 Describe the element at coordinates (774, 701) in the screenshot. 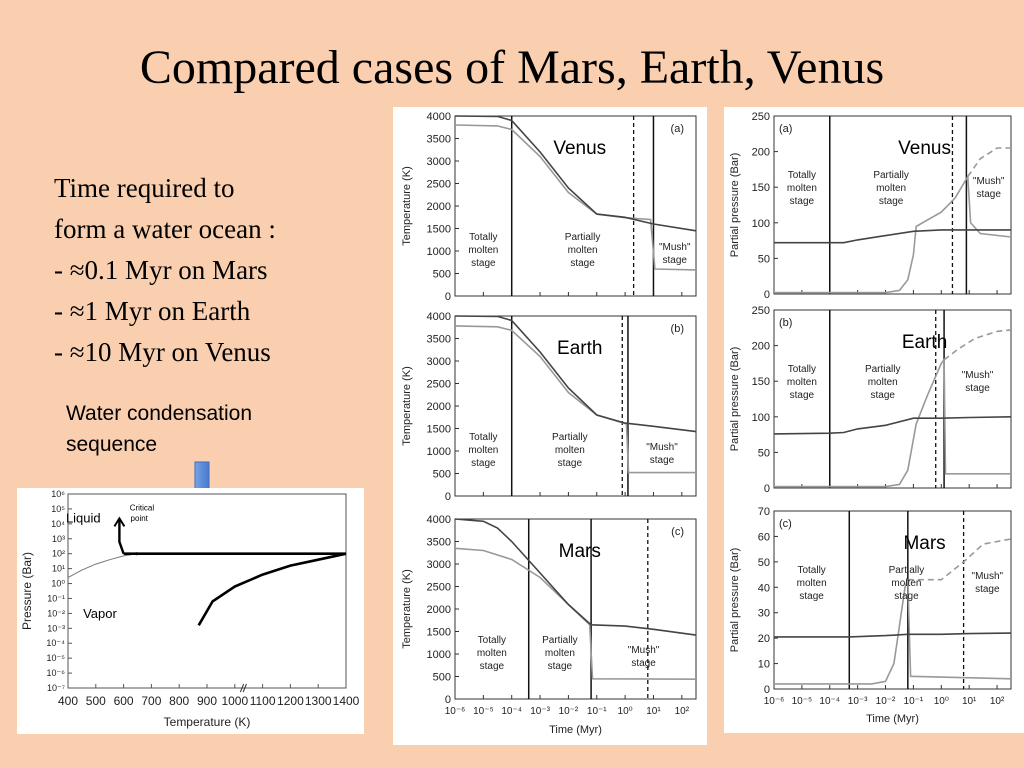

I see `x-tick-label: 10⁻⁶` at that location.